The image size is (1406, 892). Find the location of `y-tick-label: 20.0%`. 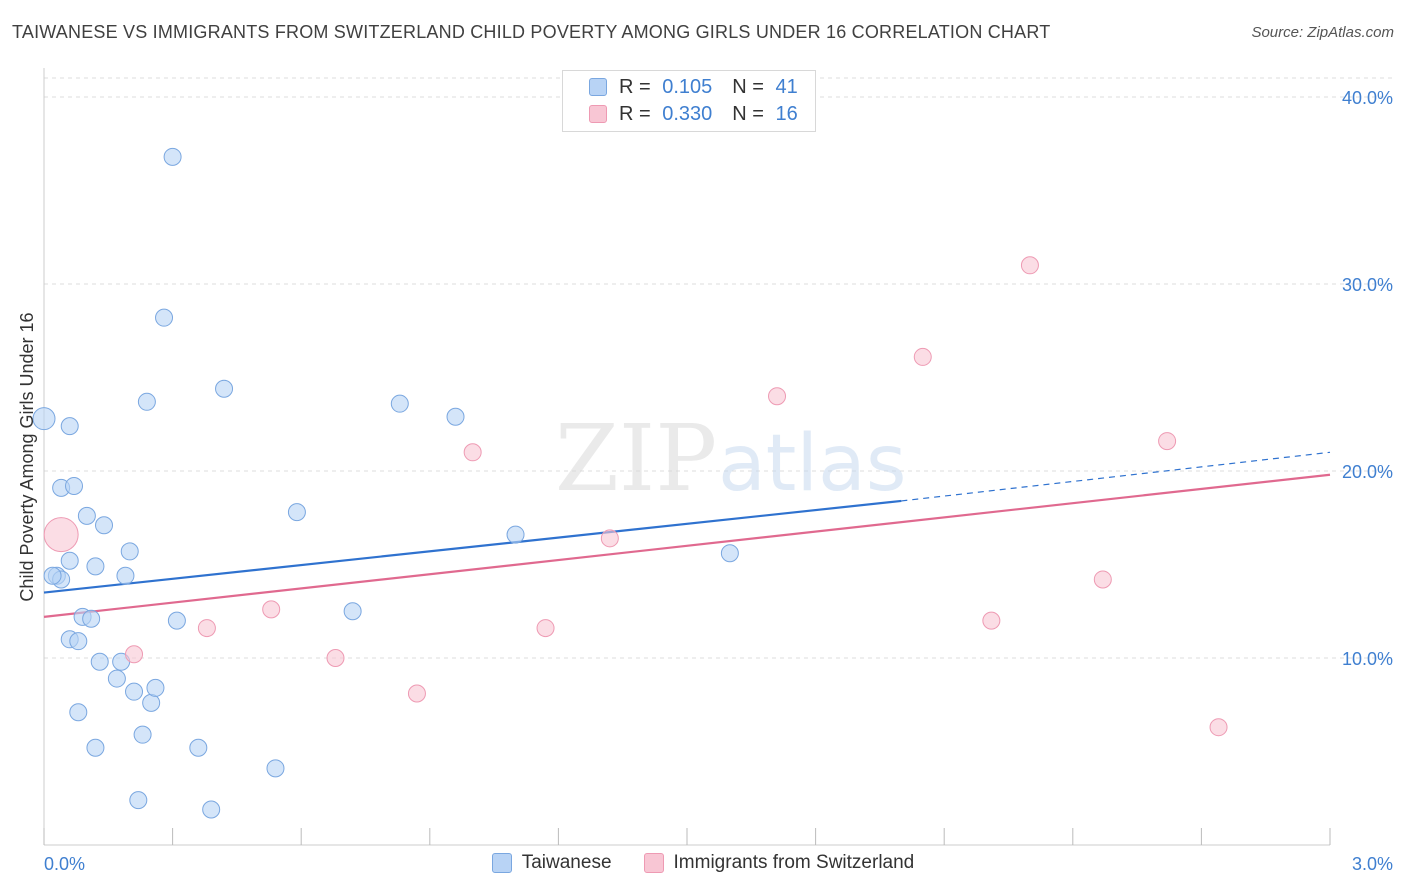

y-tick-label: 20.0% is located at coordinates (1367, 472).